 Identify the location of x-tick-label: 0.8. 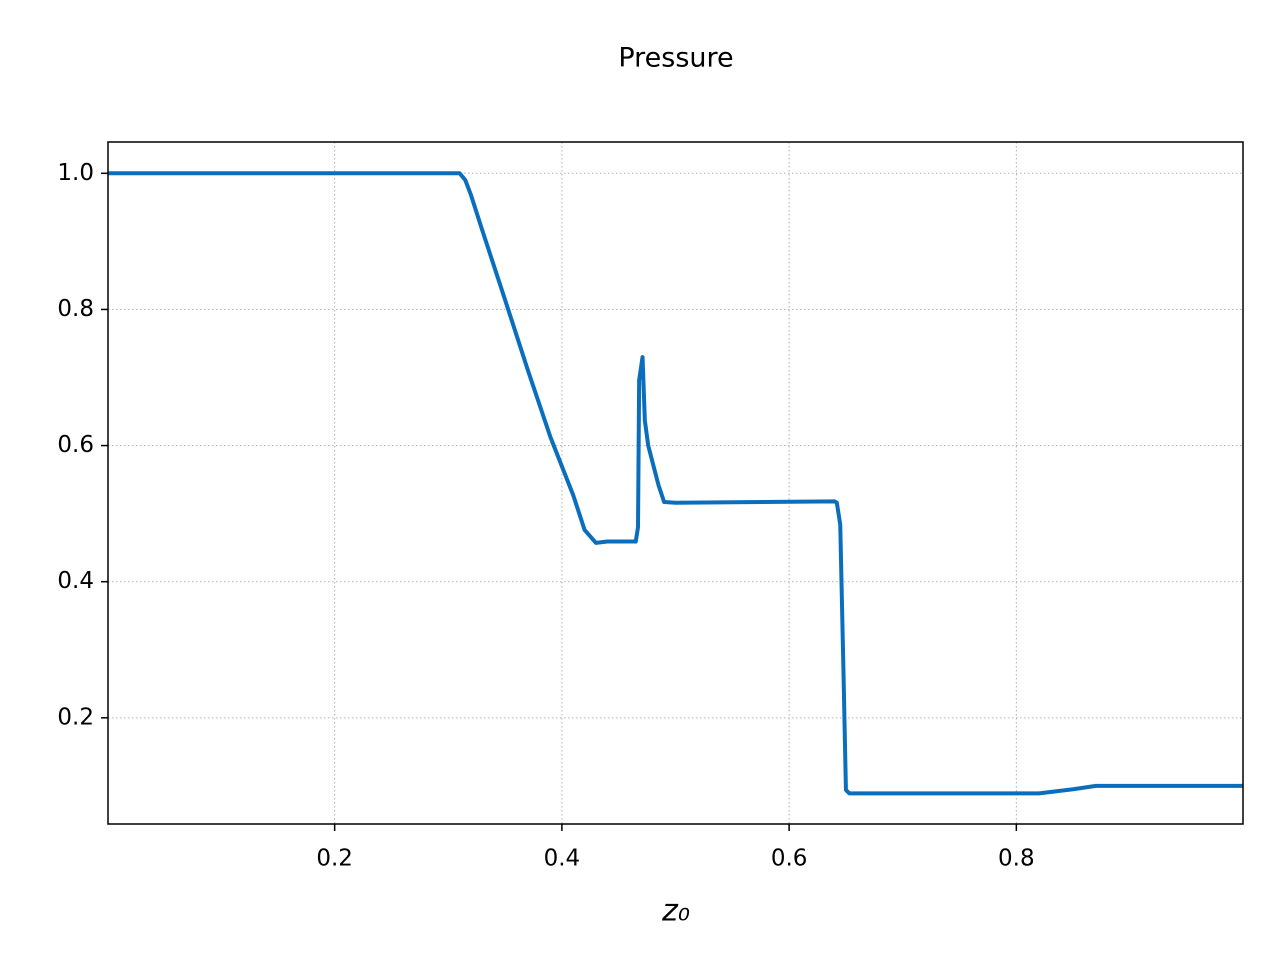
(1016, 859).